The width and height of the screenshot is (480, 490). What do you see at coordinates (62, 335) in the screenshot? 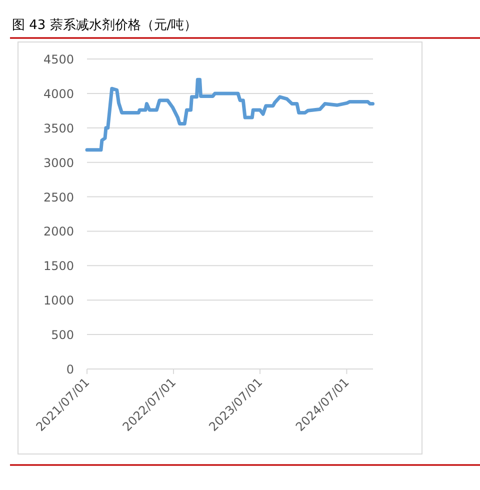
I see `y-tick-label: 500` at bounding box center [62, 335].